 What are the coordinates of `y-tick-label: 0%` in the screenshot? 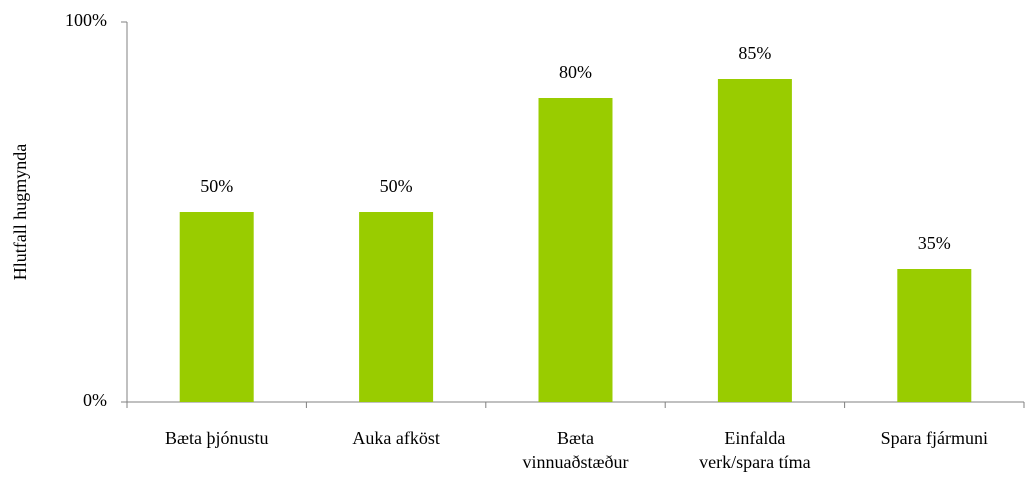 It's located at (95, 400).